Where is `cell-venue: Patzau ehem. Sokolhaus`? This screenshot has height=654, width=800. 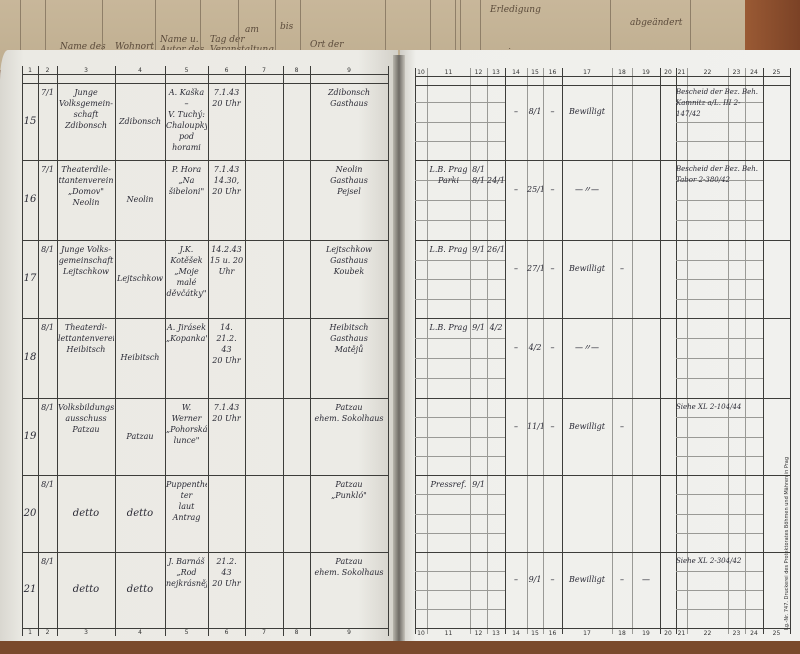
cell-venue: Patzau ehem. Sokolhaus is located at coordinates (349, 413).